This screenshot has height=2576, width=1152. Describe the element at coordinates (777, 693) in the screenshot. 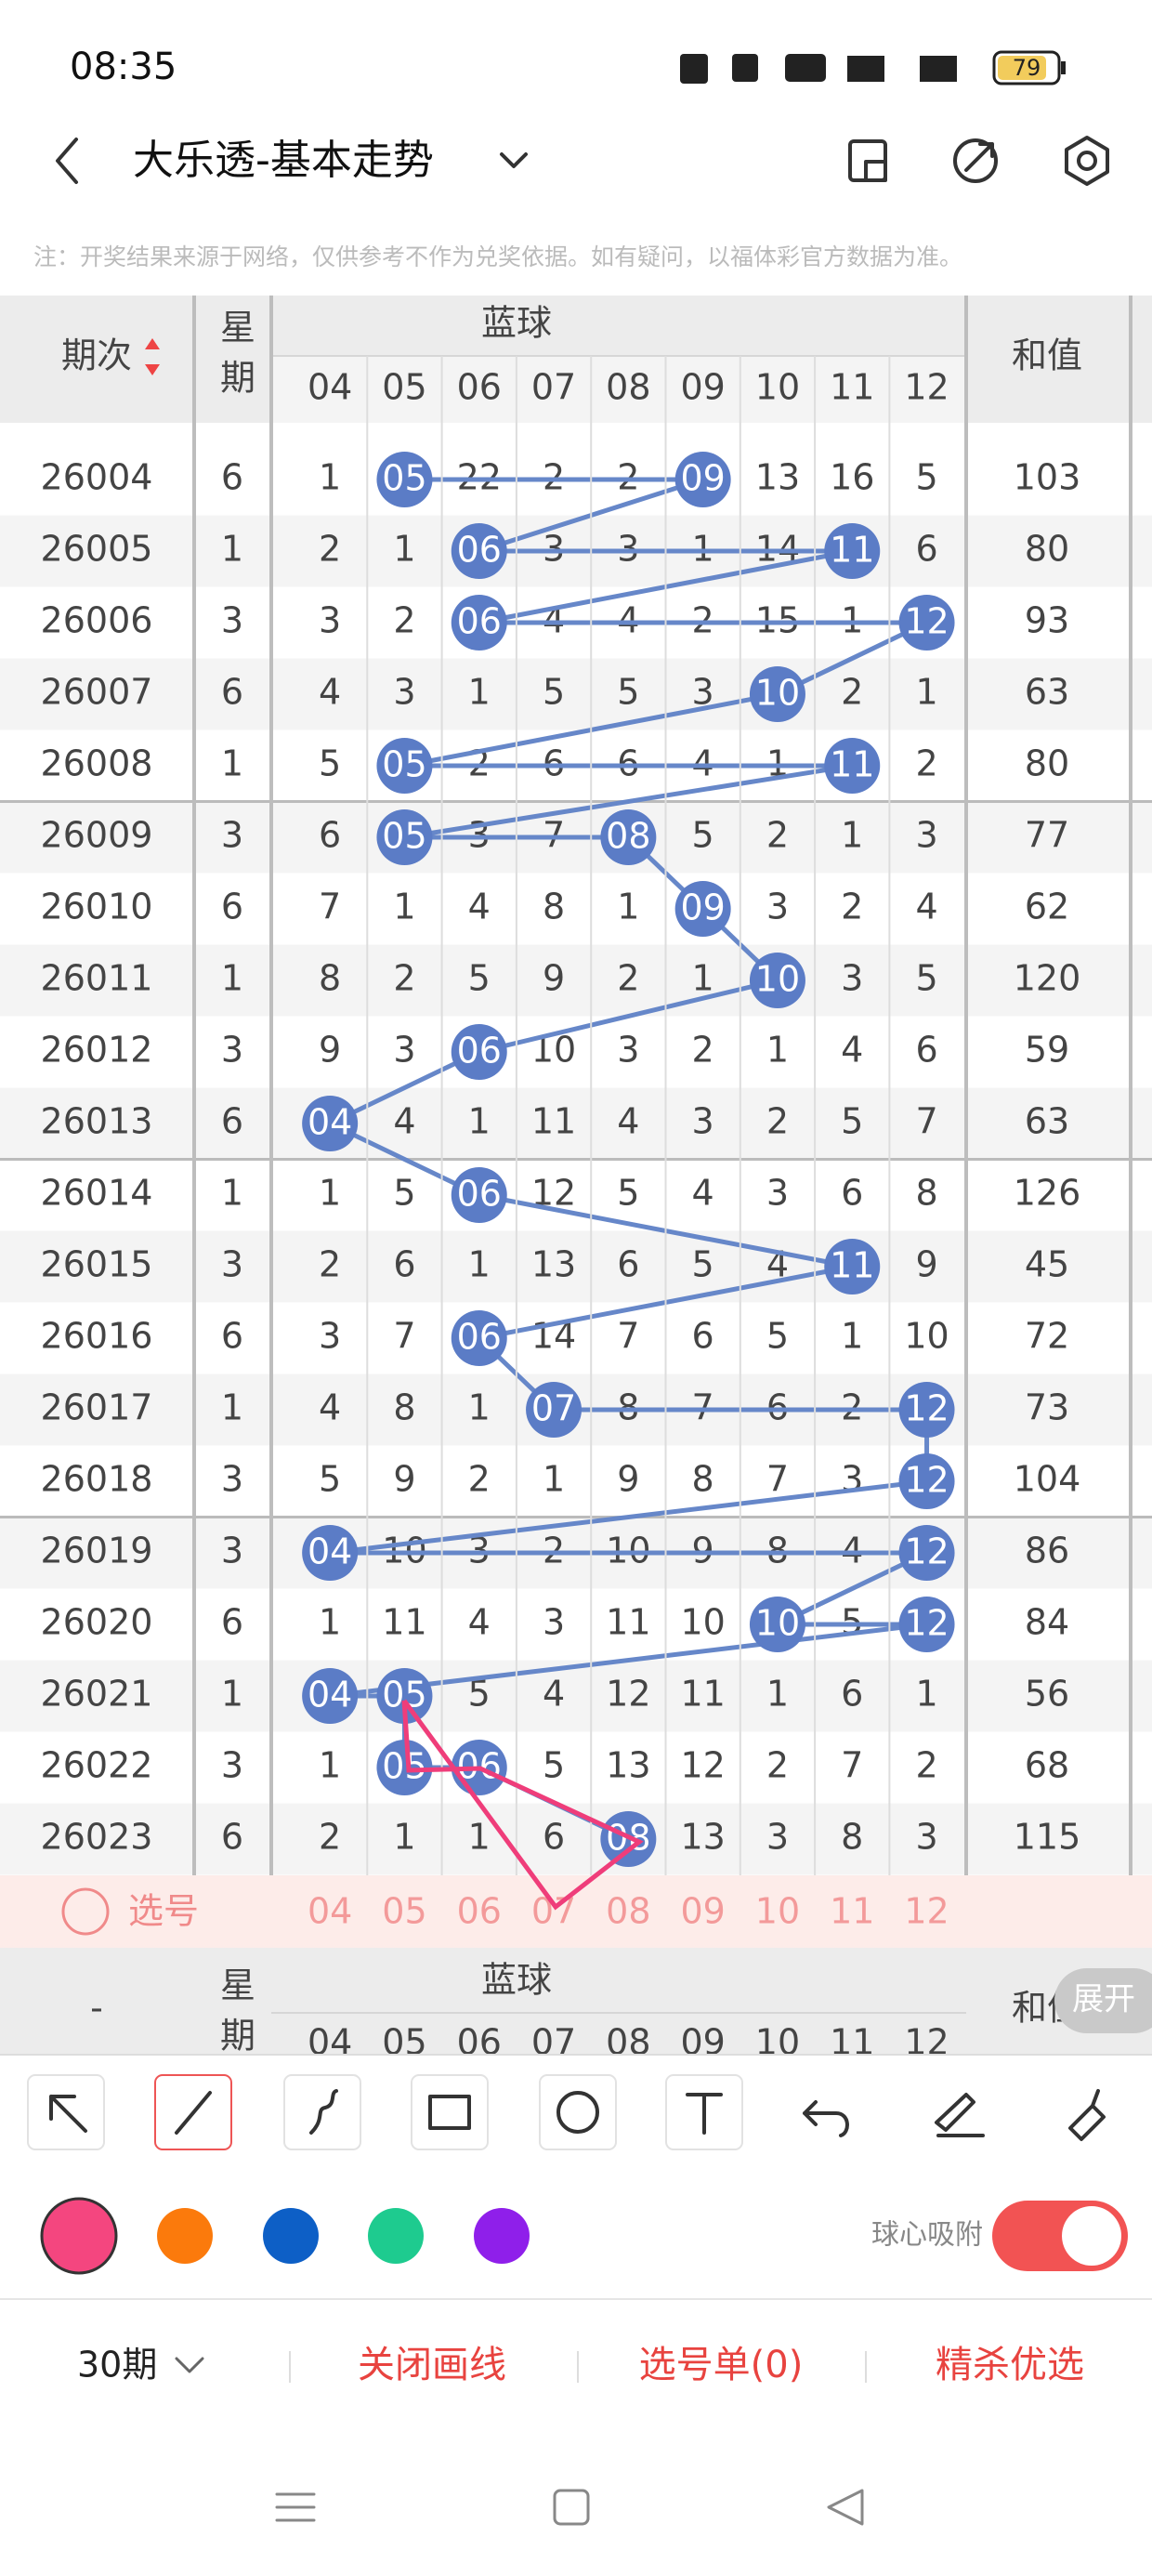

I see `ball-number: 10` at that location.